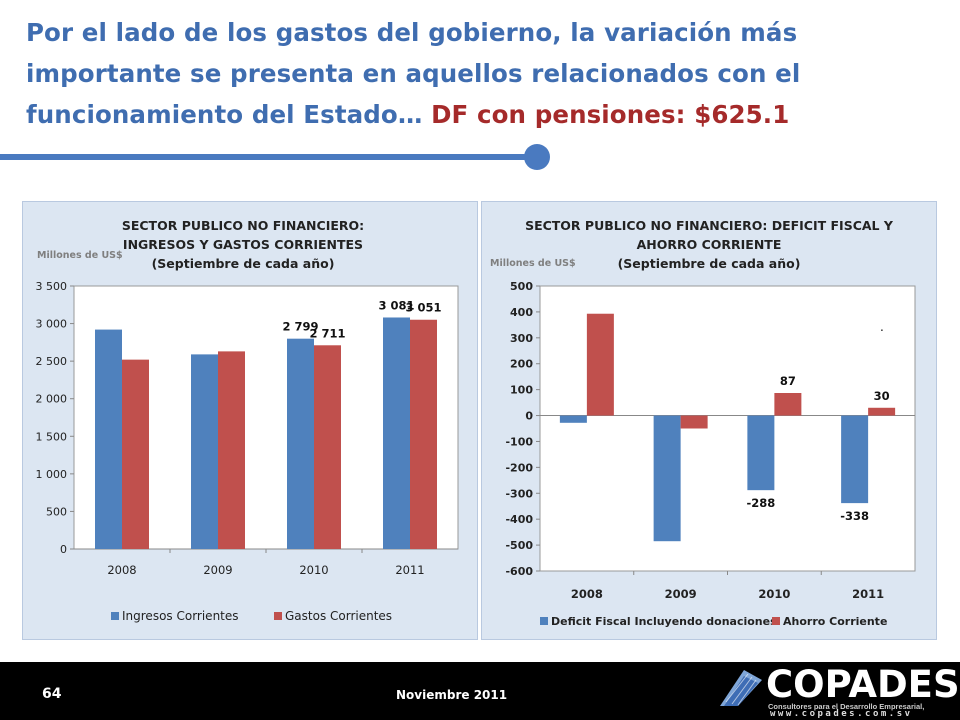 This screenshot has height=720, width=960. I want to click on y-tick-label: 1 000, so click(52, 474).